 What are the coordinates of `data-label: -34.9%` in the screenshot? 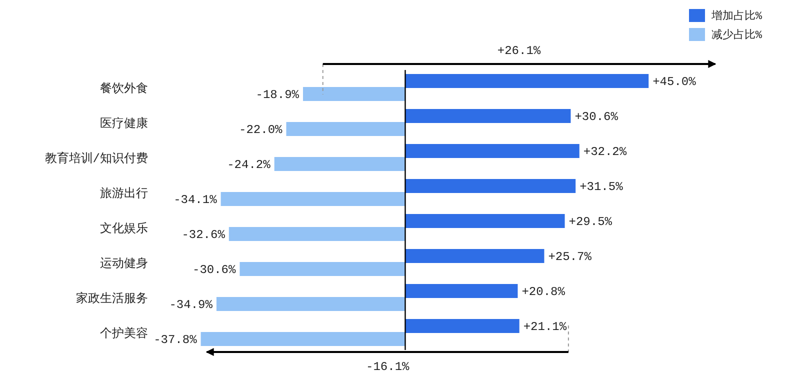 It's located at (191, 305).